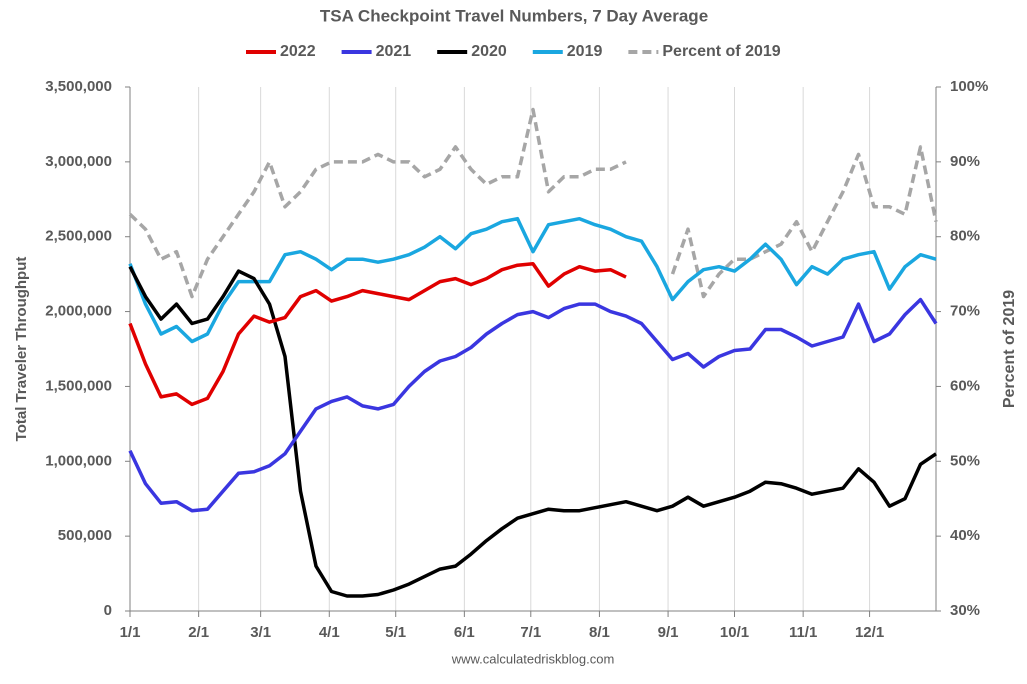 This screenshot has width=1027, height=684. Describe the element at coordinates (78, 311) in the screenshot. I see `y-tick-label: 2,000,000` at that location.